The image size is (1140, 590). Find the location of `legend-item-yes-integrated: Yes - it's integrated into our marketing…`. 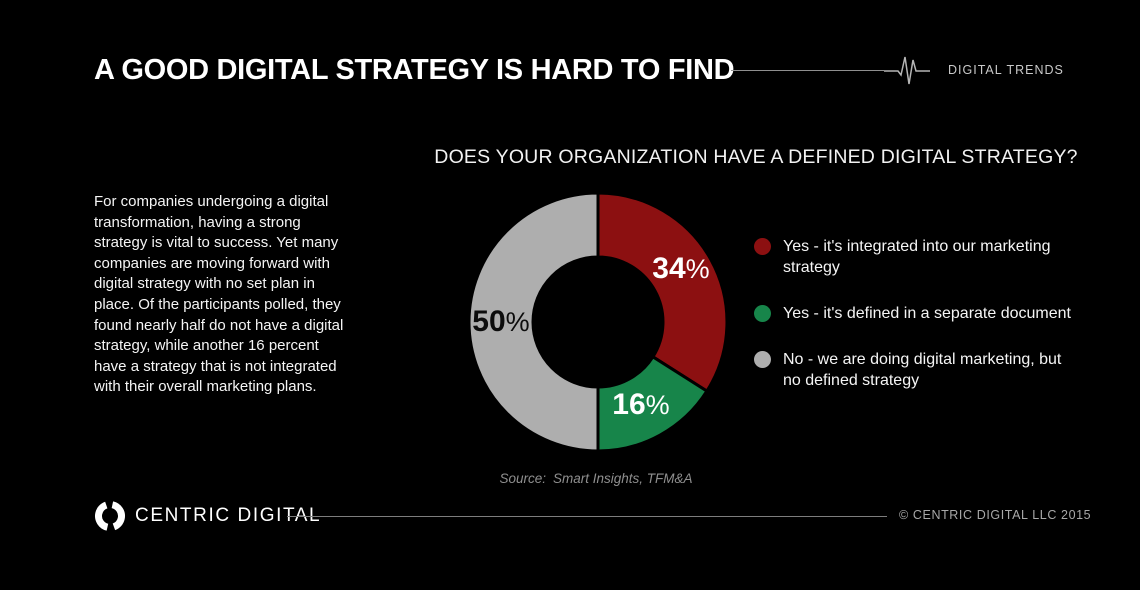

legend-item-yes-integrated: Yes - it's integrated into our marketing… is located at coordinates (914, 257).